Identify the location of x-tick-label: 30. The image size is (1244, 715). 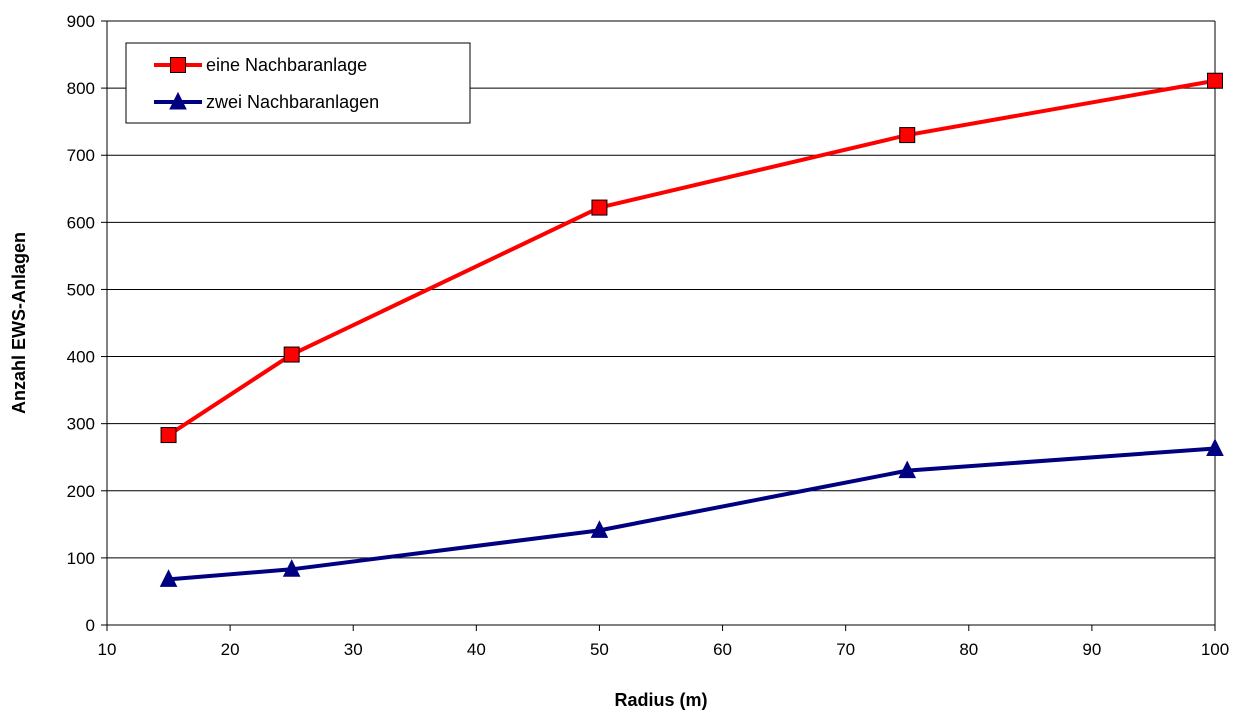
(353, 649).